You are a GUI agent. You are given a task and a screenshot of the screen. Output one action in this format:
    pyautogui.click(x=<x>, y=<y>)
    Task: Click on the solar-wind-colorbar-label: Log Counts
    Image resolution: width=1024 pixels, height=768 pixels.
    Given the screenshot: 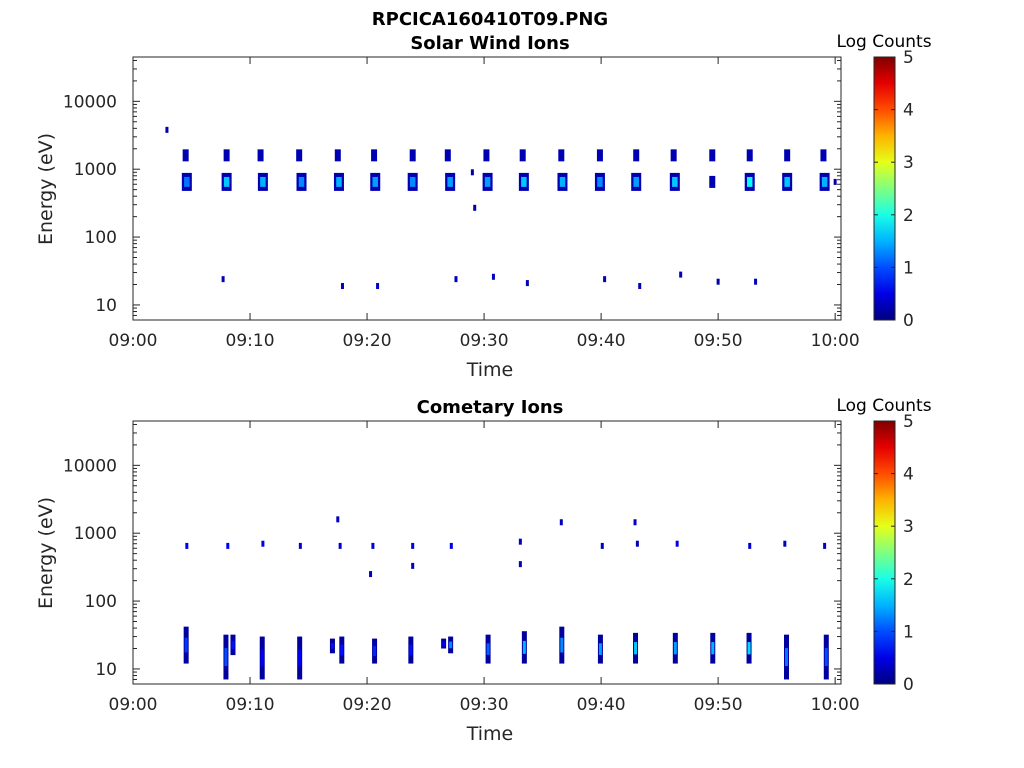 What is the action you would take?
    pyautogui.click(x=883, y=42)
    